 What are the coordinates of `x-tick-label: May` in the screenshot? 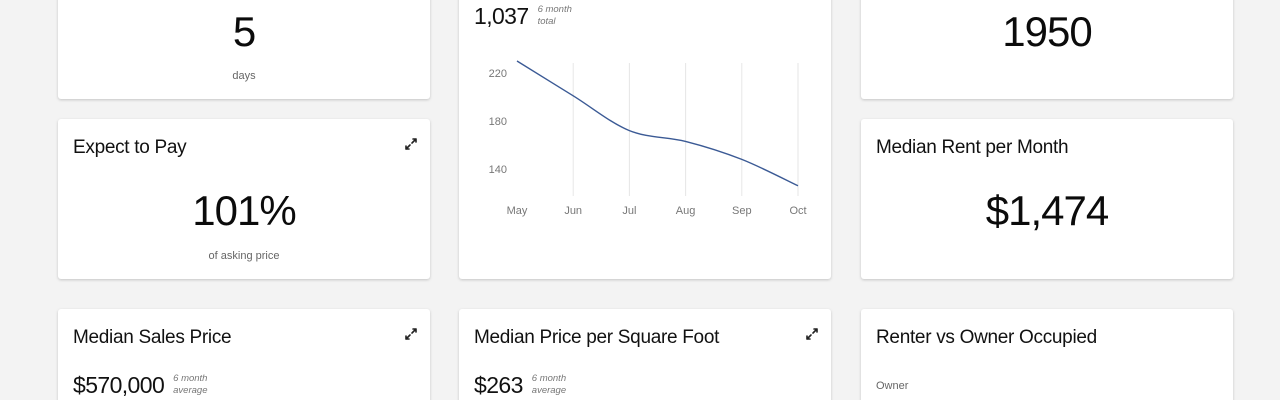 It's located at (517, 211).